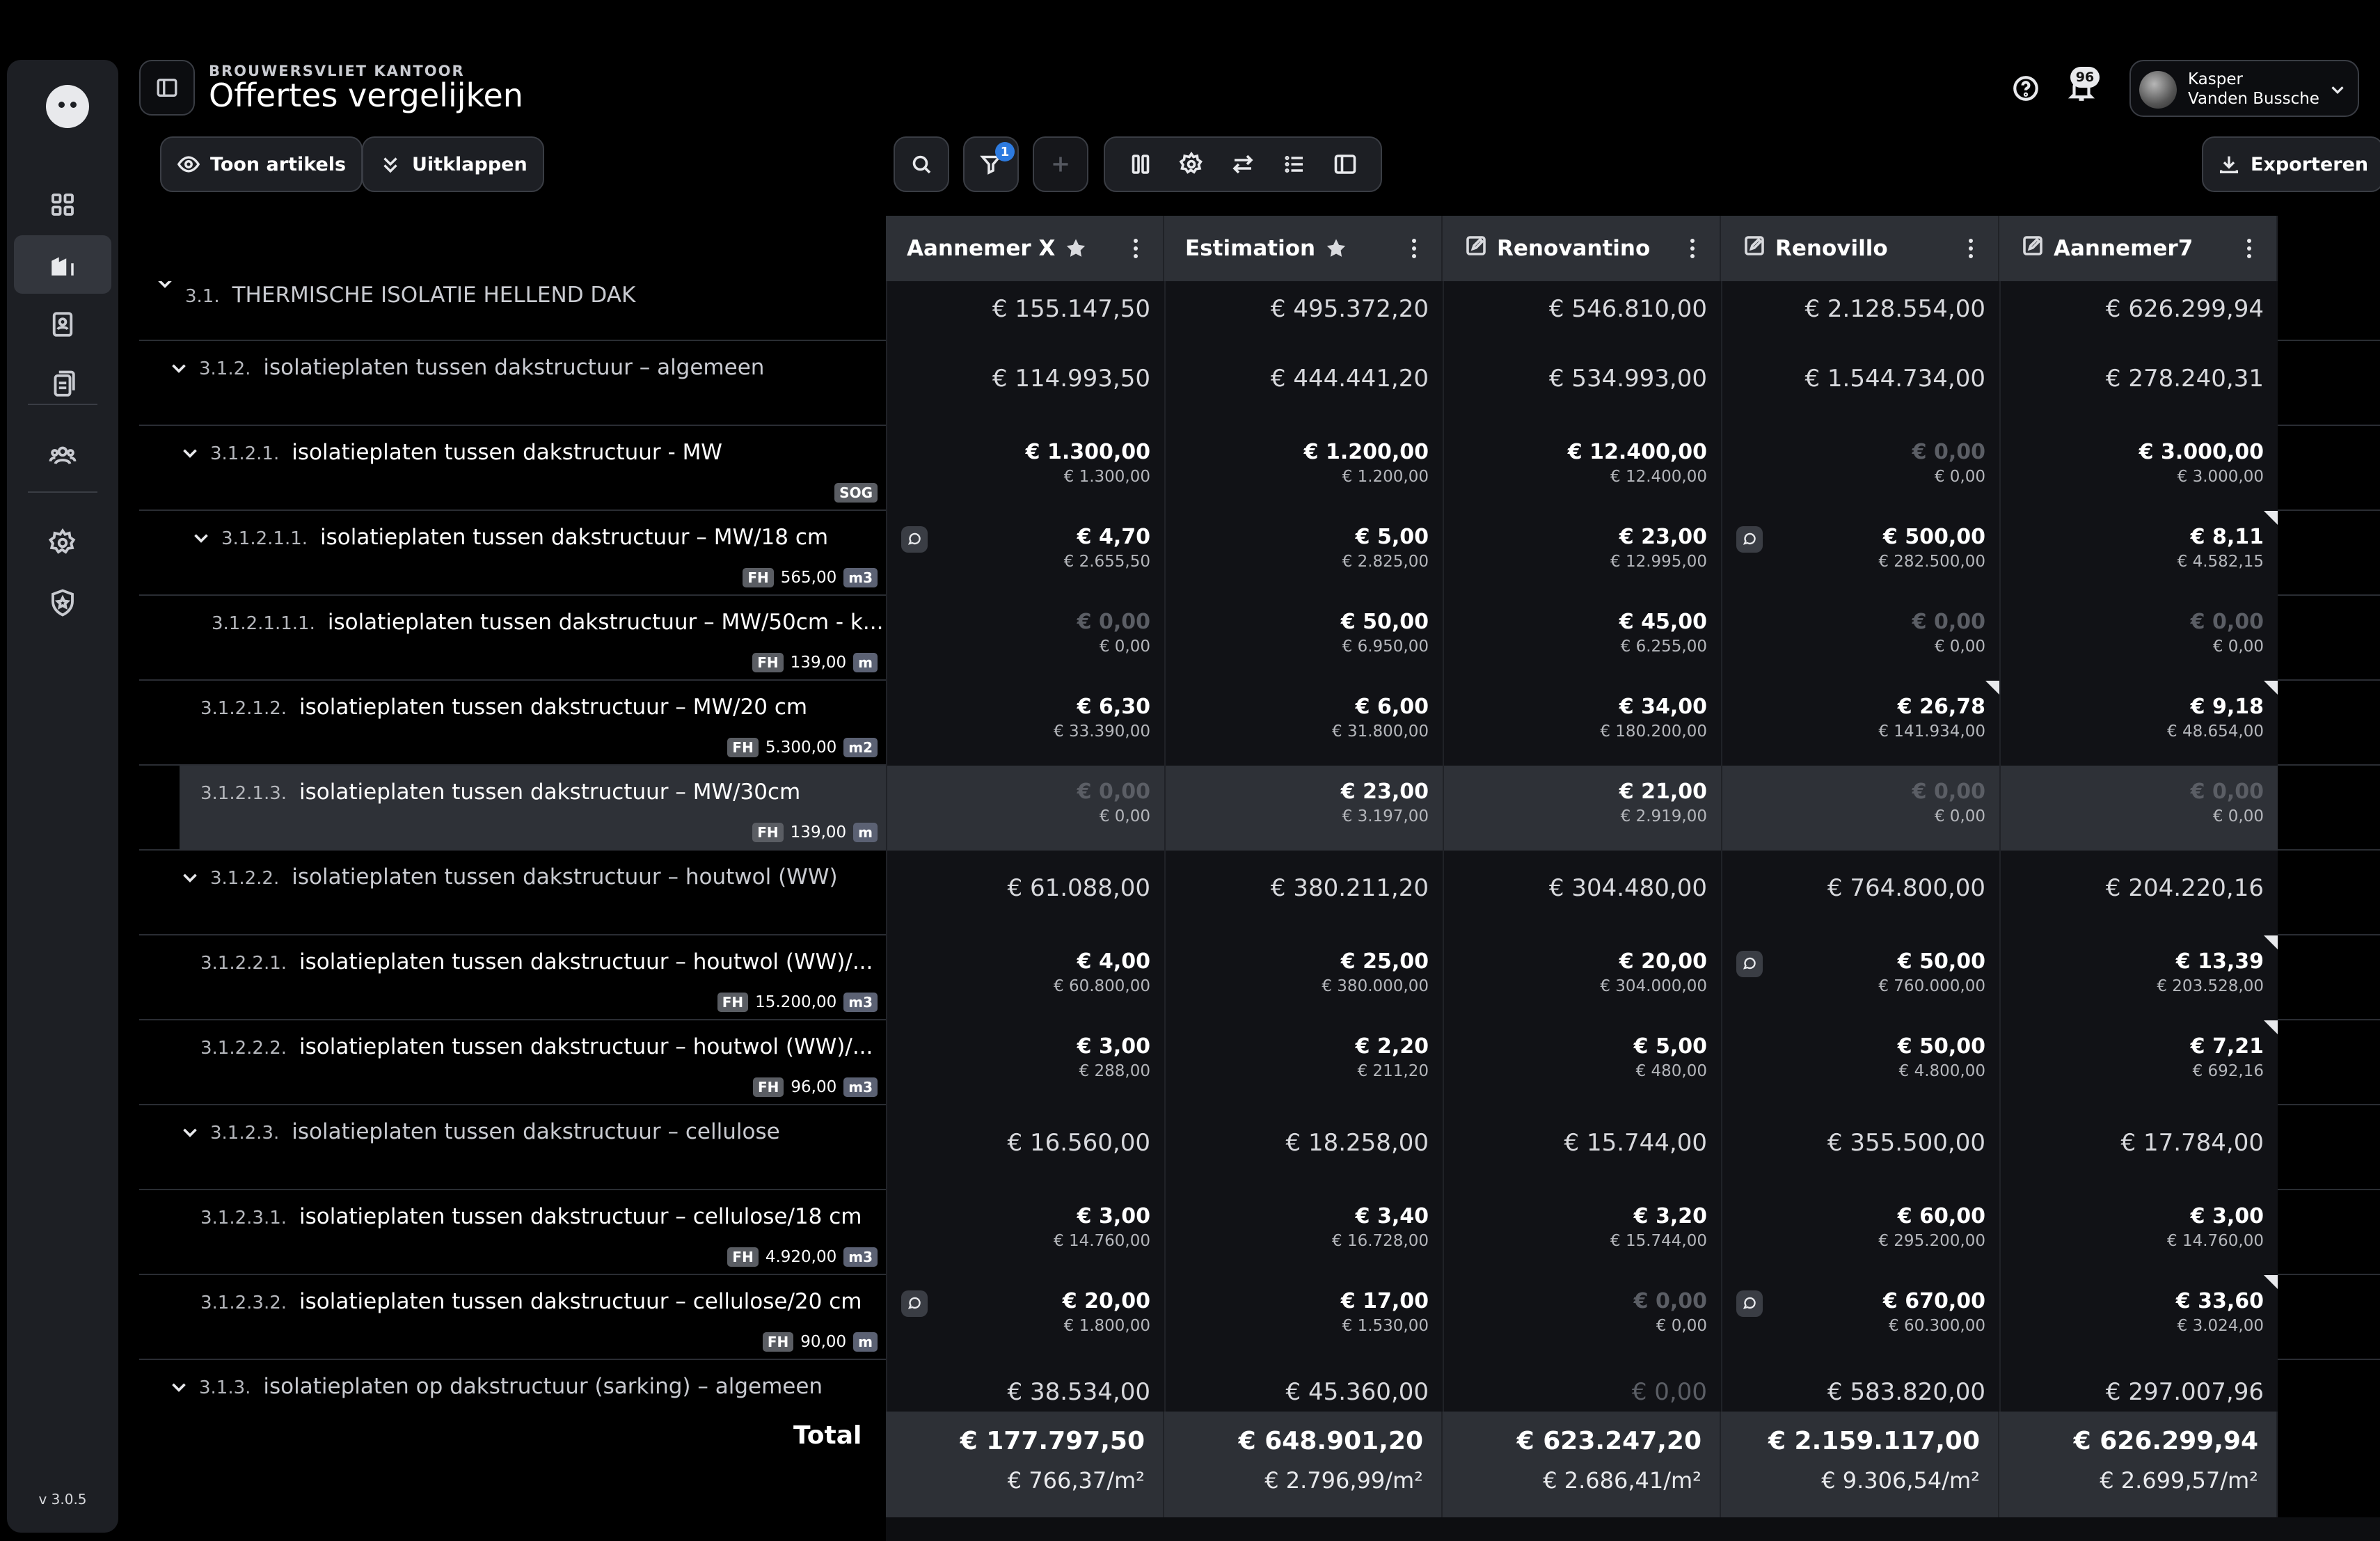 The width and height of the screenshot is (2380, 1541). What do you see at coordinates (1303, 248) in the screenshot?
I see `column-header: Estimation` at bounding box center [1303, 248].